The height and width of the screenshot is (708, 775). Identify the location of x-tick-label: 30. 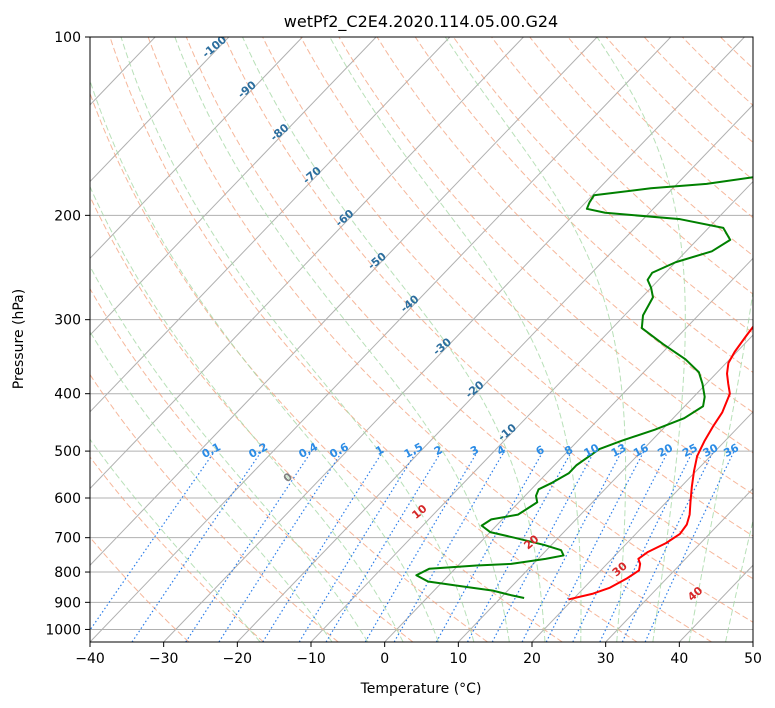
(606, 659).